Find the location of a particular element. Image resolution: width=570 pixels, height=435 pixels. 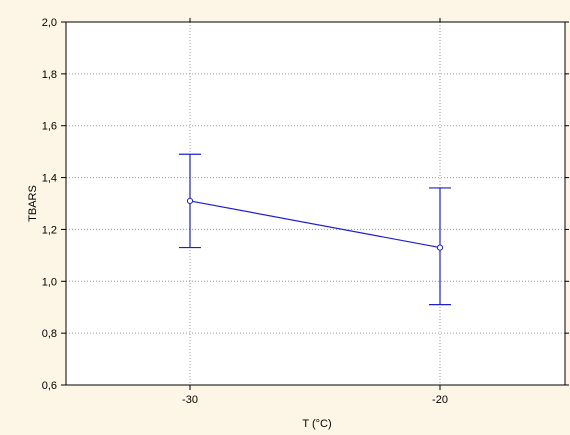

y-tick-label: 1,2 is located at coordinates (49, 230).